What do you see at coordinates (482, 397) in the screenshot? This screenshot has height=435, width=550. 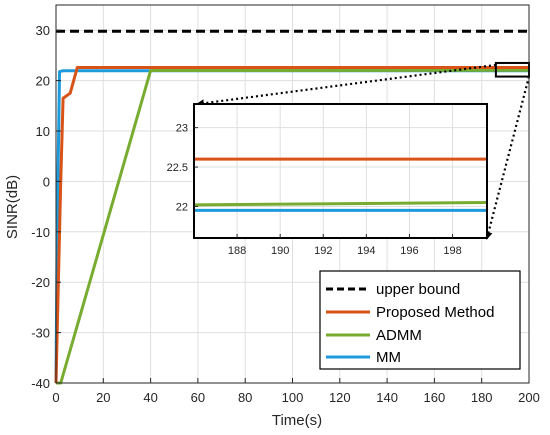 I see `x-tick-label: 180` at bounding box center [482, 397].